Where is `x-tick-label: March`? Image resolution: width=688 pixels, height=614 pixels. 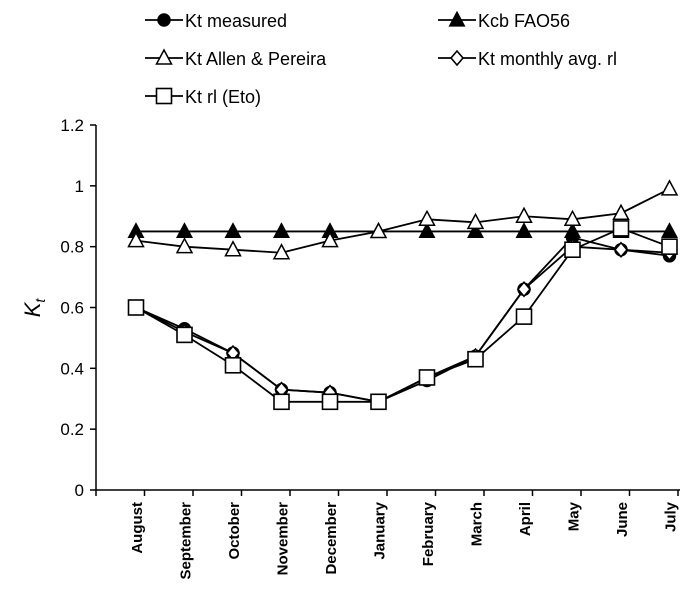 x-tick-label: March is located at coordinates (477, 524).